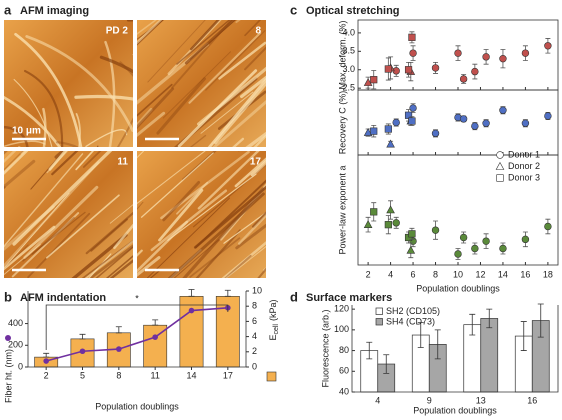 This screenshot has height=420, width=562. I want to click on y-tick-label: 100, so click(341, 329).